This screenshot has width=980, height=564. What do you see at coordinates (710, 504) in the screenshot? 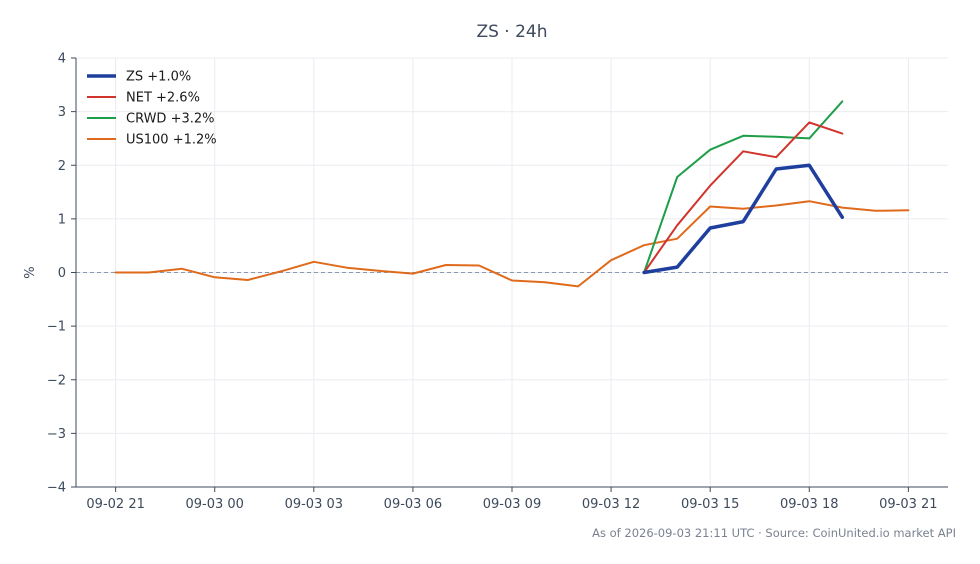
I see `x-tick-label: 09-03 15` at bounding box center [710, 504].